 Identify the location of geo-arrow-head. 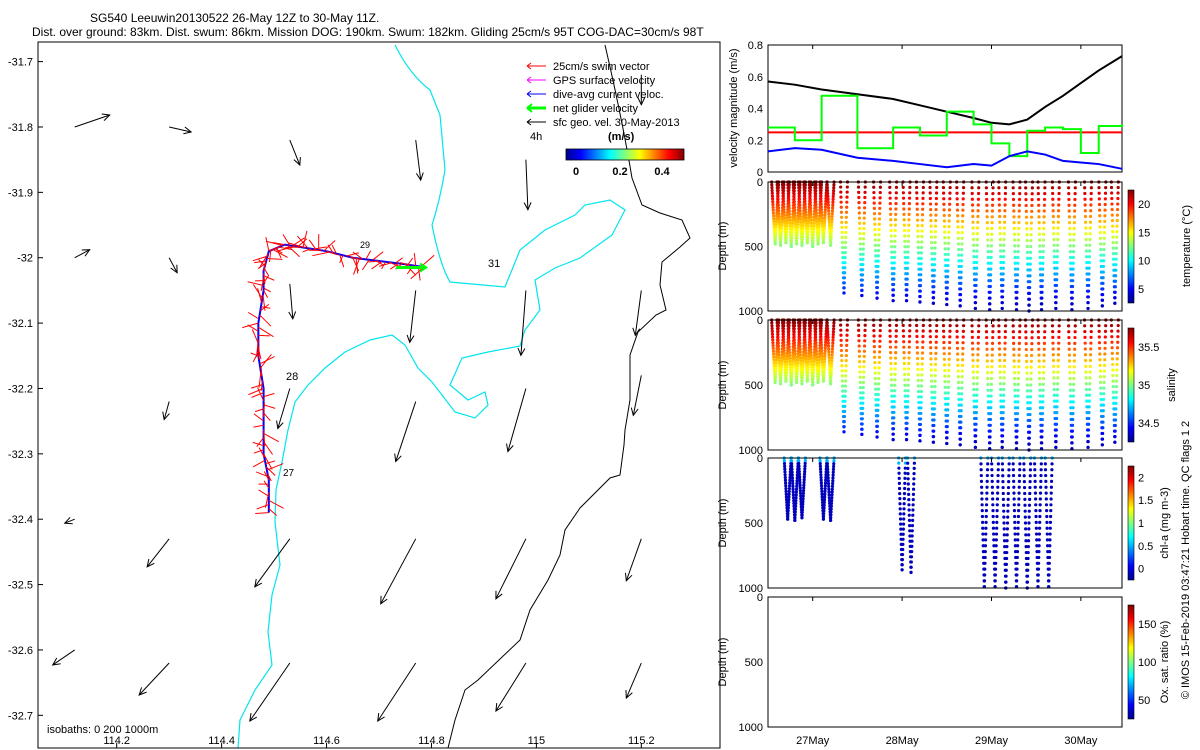
(142, 691).